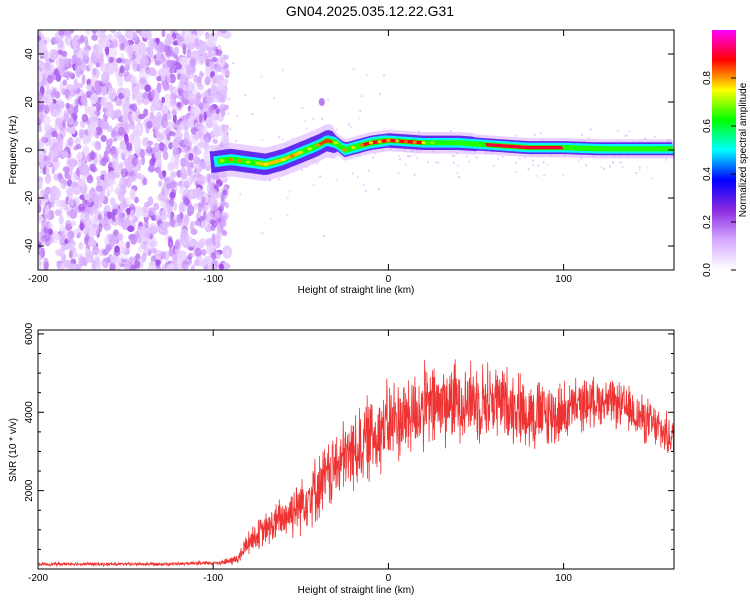  I want to click on colorbar-tick-label: 0.6, so click(707, 126).